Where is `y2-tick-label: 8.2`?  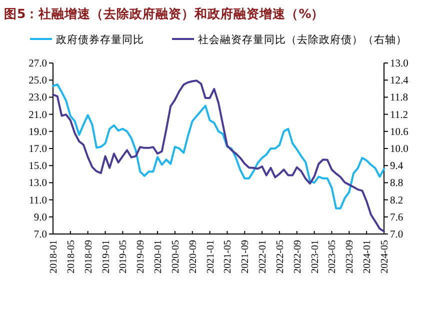
y2-tick-label: 8.2 is located at coordinates (397, 200).